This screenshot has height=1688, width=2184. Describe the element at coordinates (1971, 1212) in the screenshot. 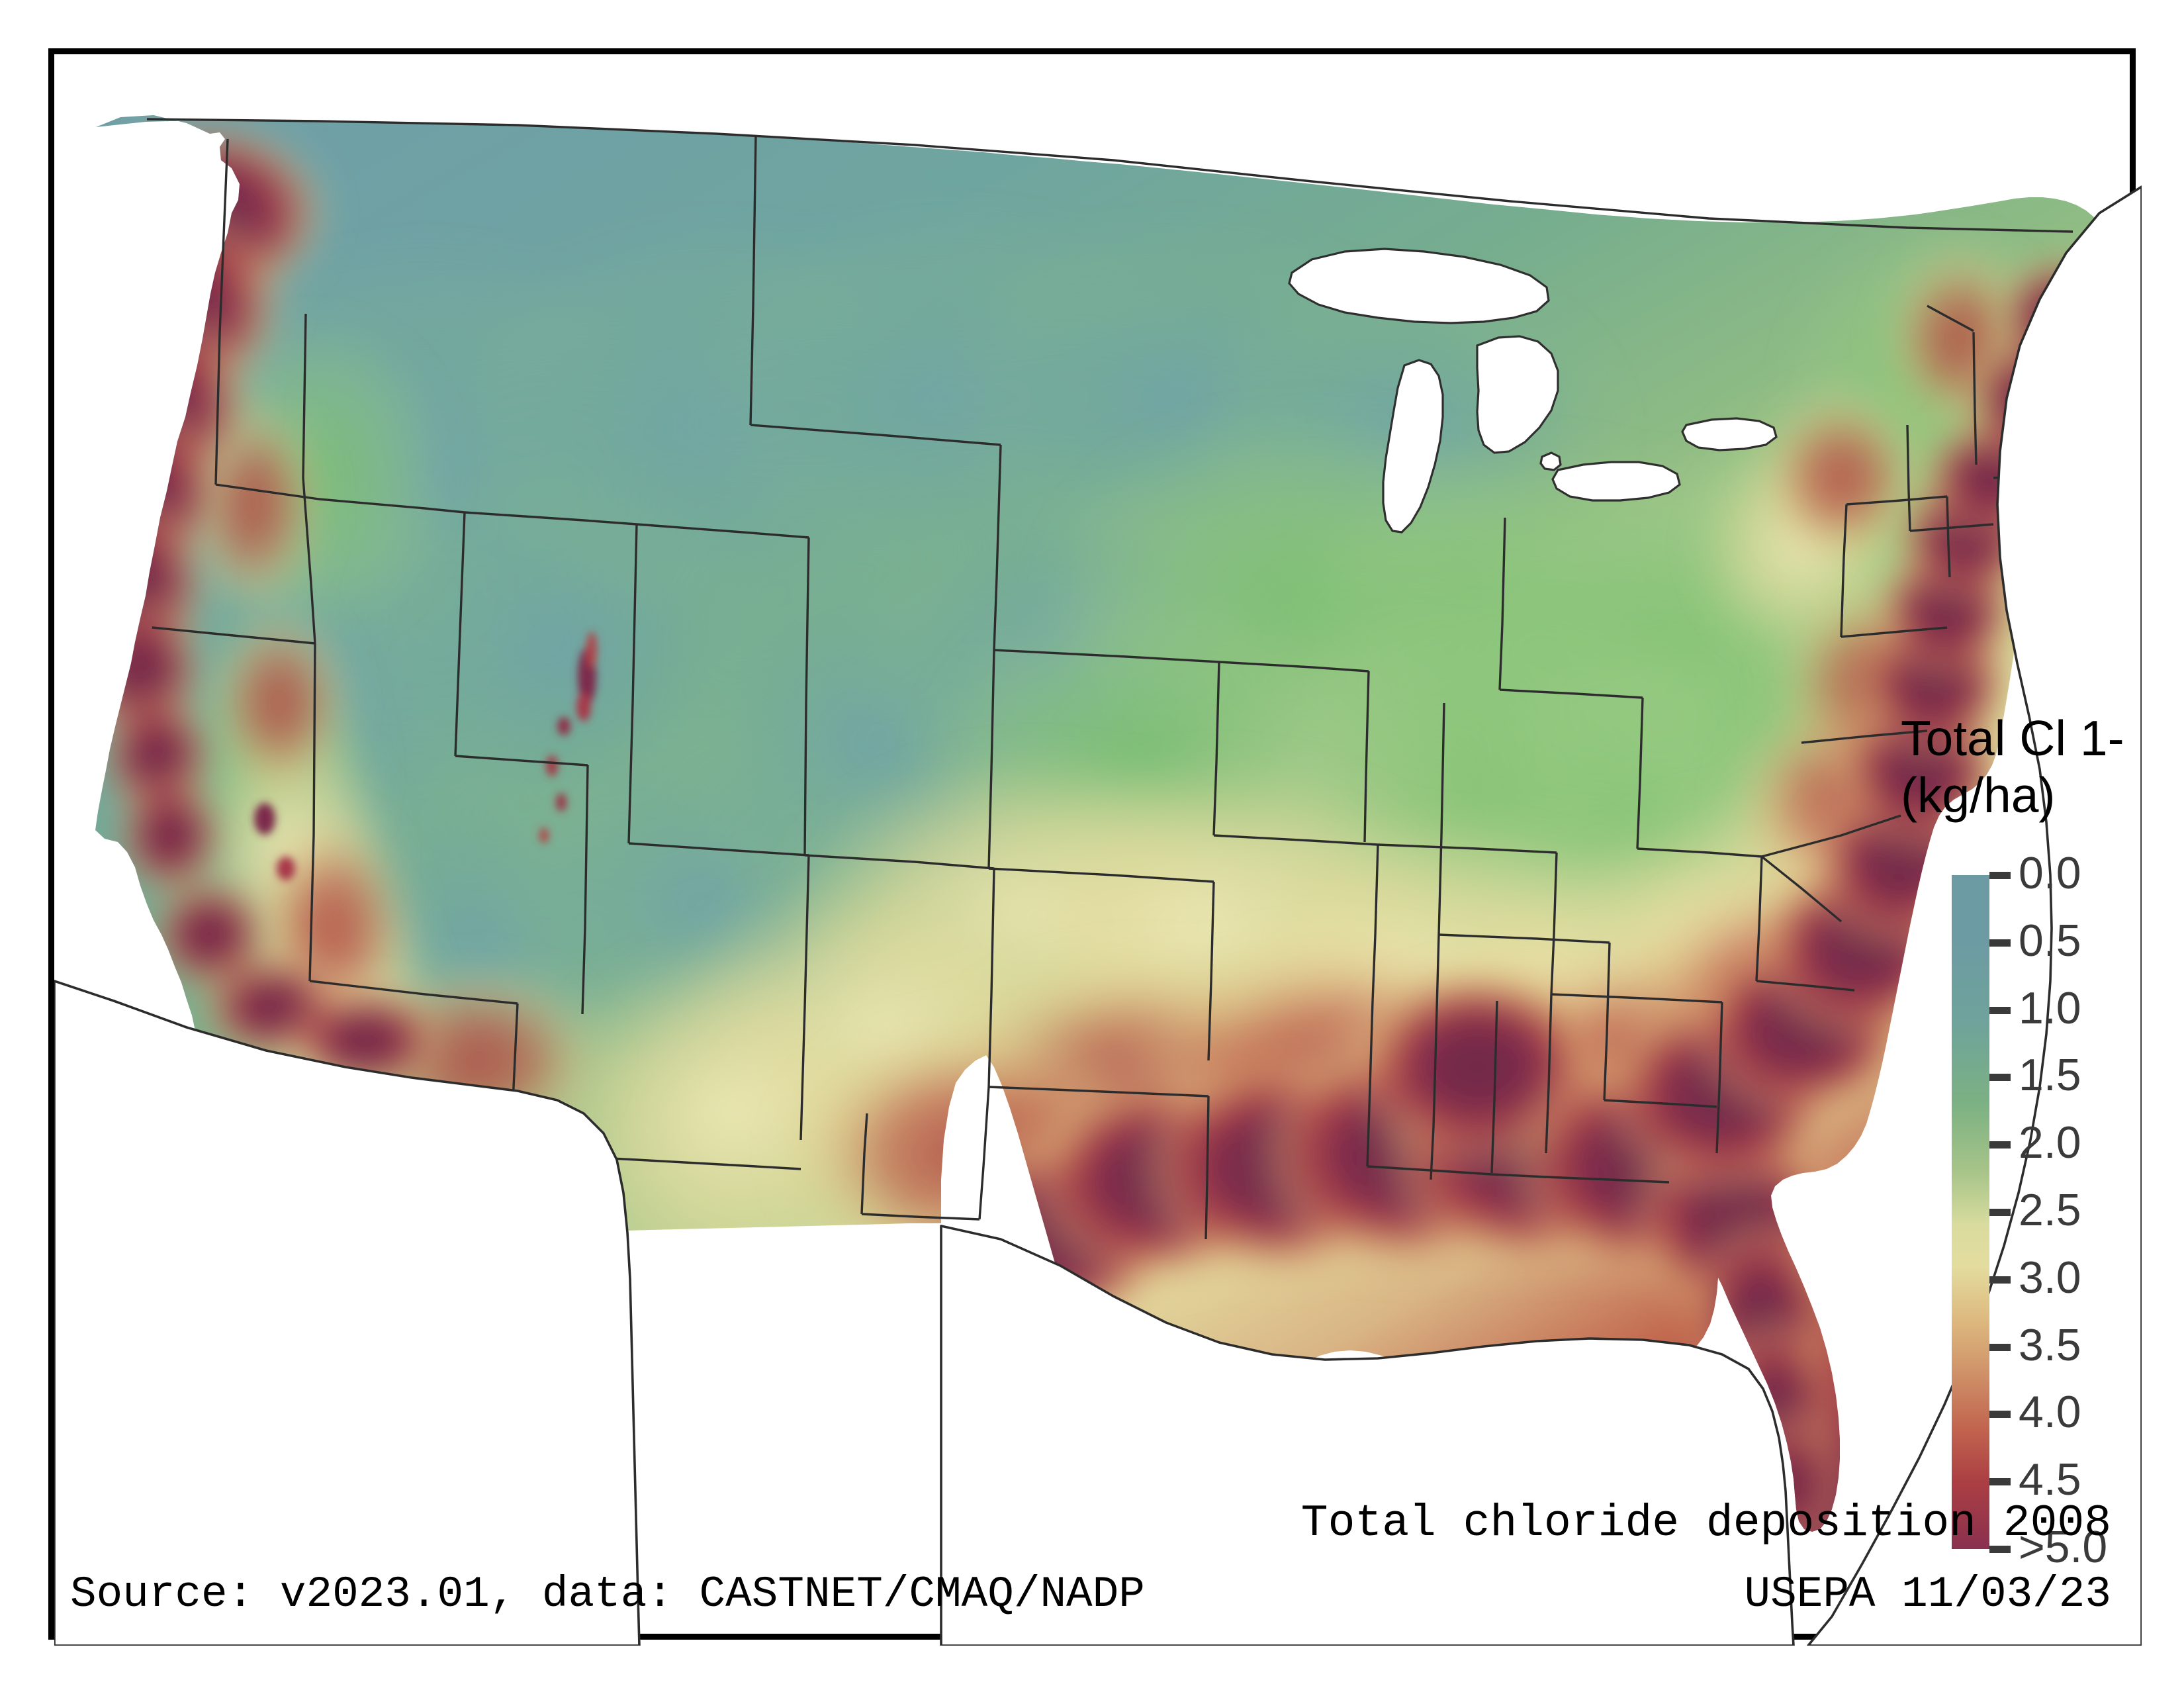

I see `colorbar` at that location.